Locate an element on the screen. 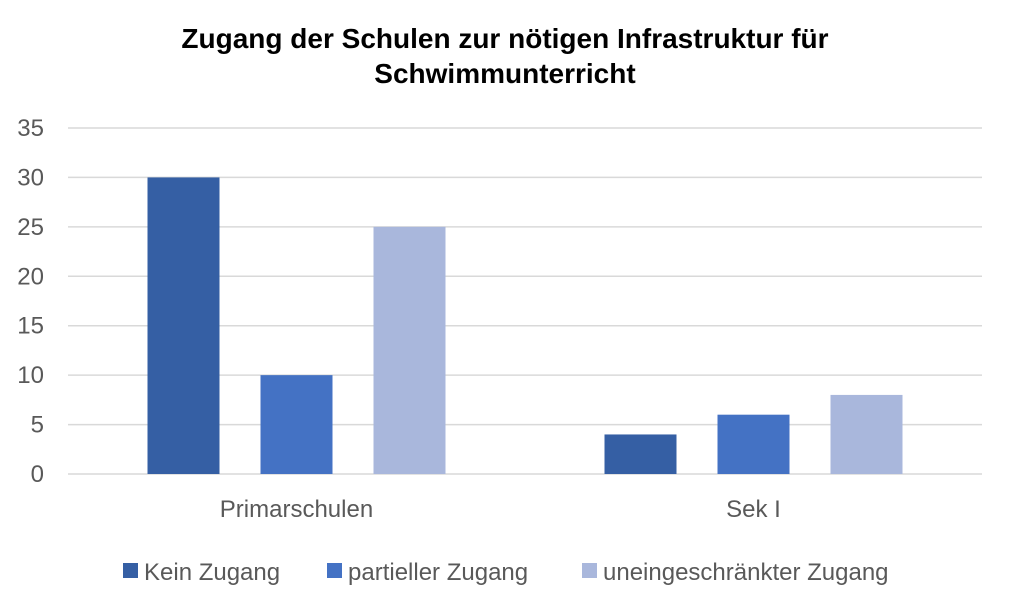  y-tick-label: 30 is located at coordinates (30, 177).